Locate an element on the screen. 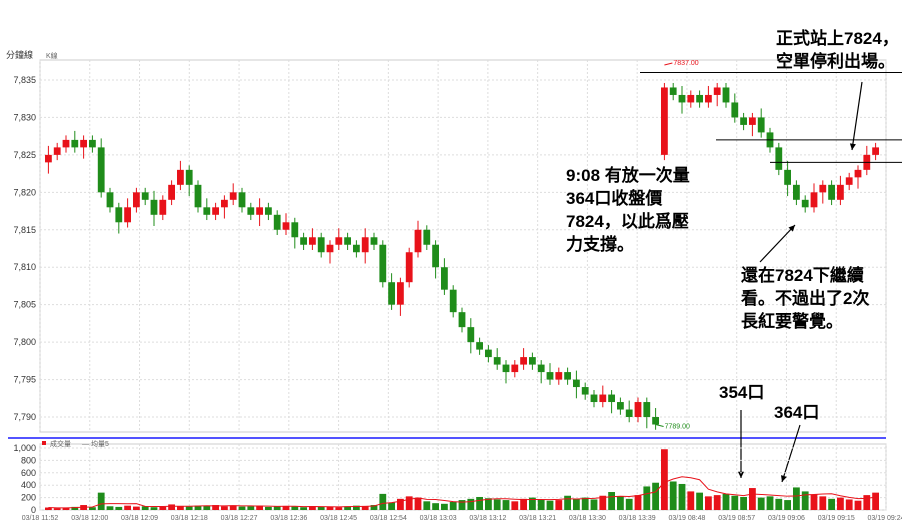  volume-tick-label: 400 is located at coordinates (28, 485).